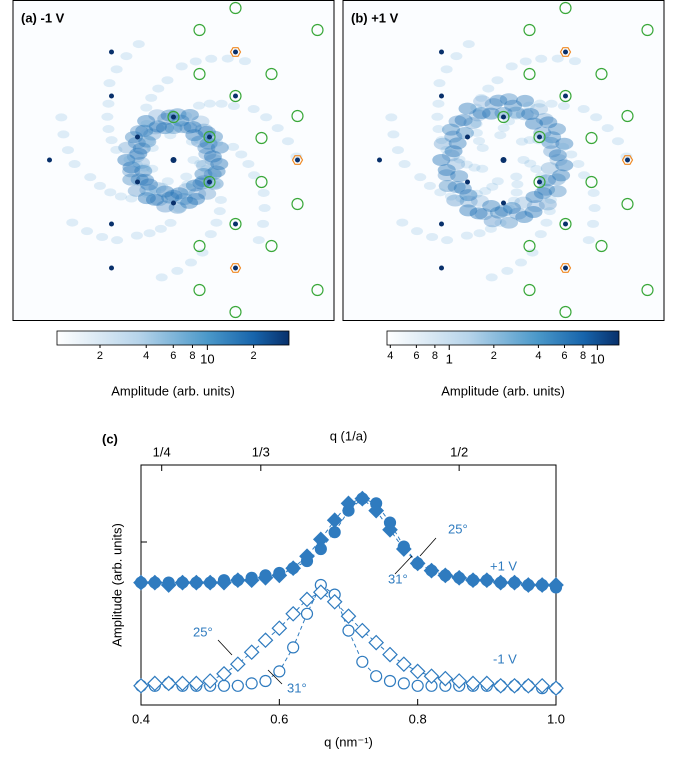 Image resolution: width=680 pixels, height=762 pixels. Describe the element at coordinates (494, 356) in the screenshot. I see `colorbar-tick-label: 2` at that location.